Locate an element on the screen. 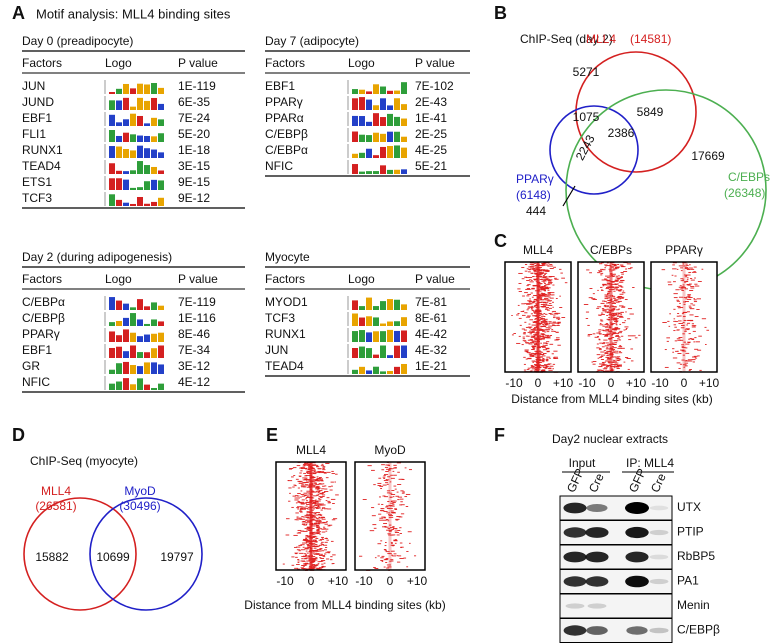  heatmap-title: C/EBPs is located at coordinates (611, 250).